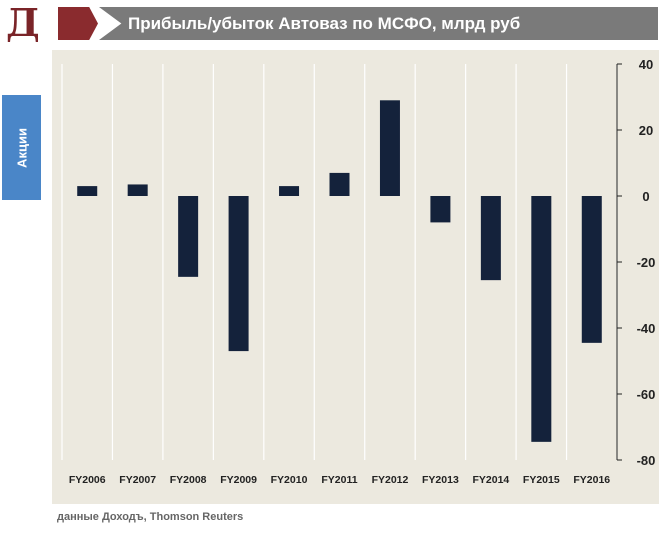 Image resolution: width=668 pixels, height=533 pixels. I want to click on x-tick-label: FY2011, so click(339, 480).